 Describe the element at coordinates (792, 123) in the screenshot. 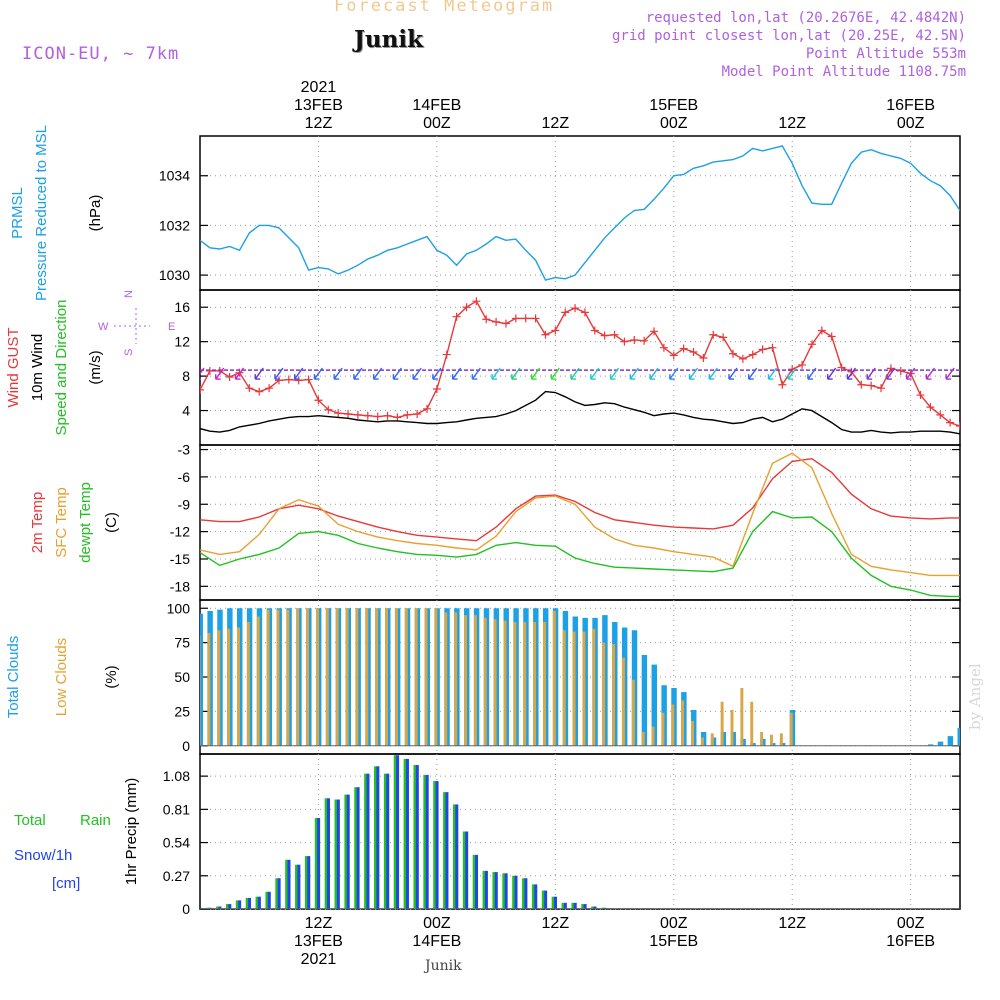

I see `top-time-label: 12Z` at that location.